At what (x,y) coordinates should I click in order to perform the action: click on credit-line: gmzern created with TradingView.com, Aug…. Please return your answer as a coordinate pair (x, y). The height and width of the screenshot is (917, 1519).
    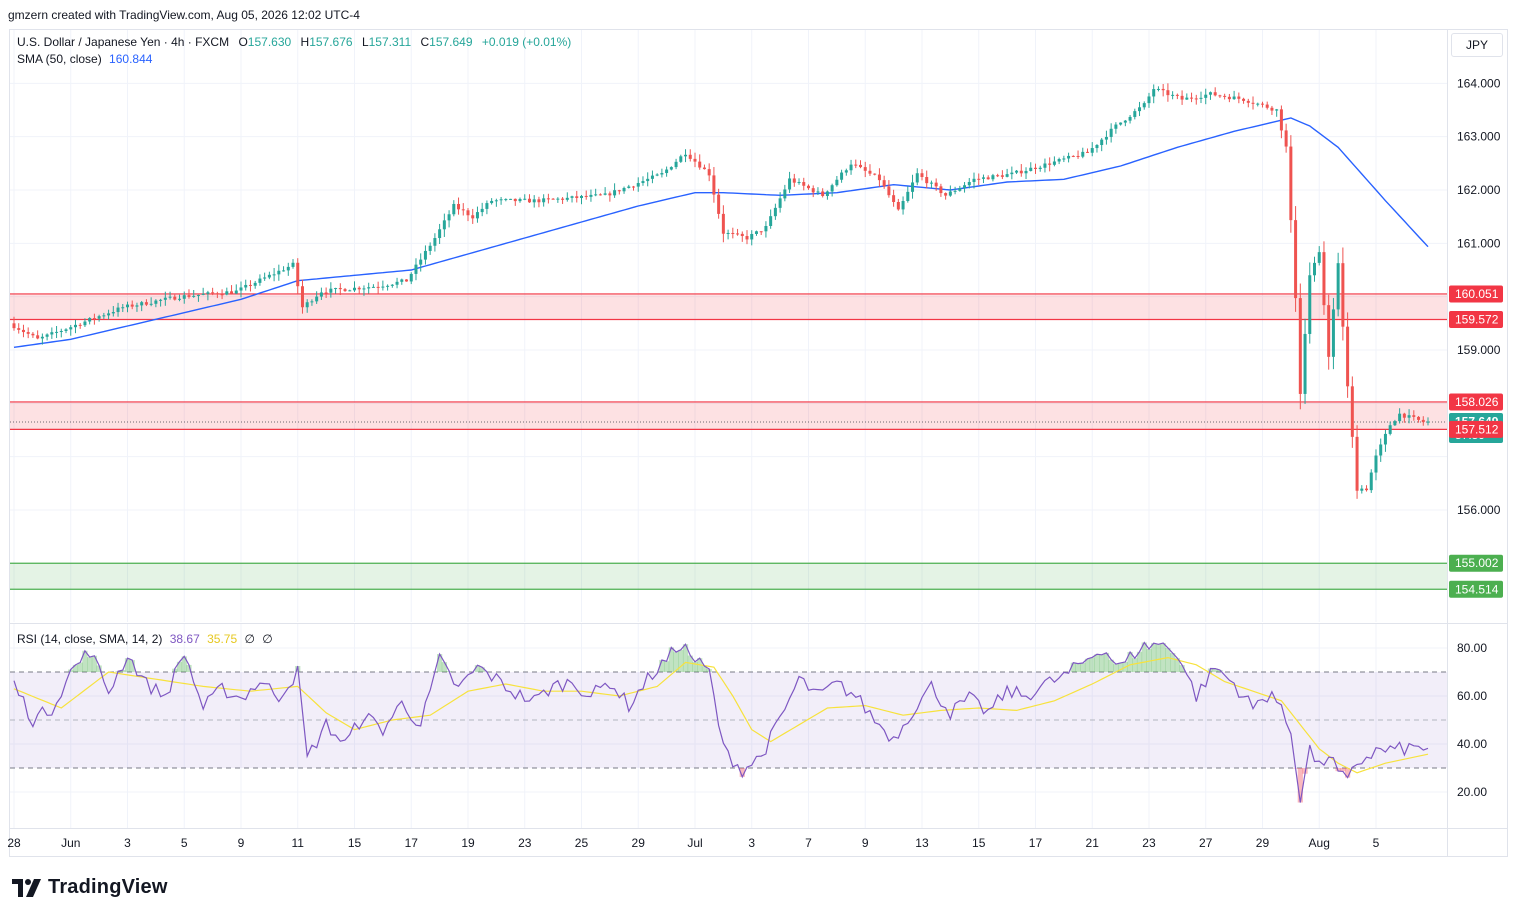
    Looking at the image, I should click on (184, 15).